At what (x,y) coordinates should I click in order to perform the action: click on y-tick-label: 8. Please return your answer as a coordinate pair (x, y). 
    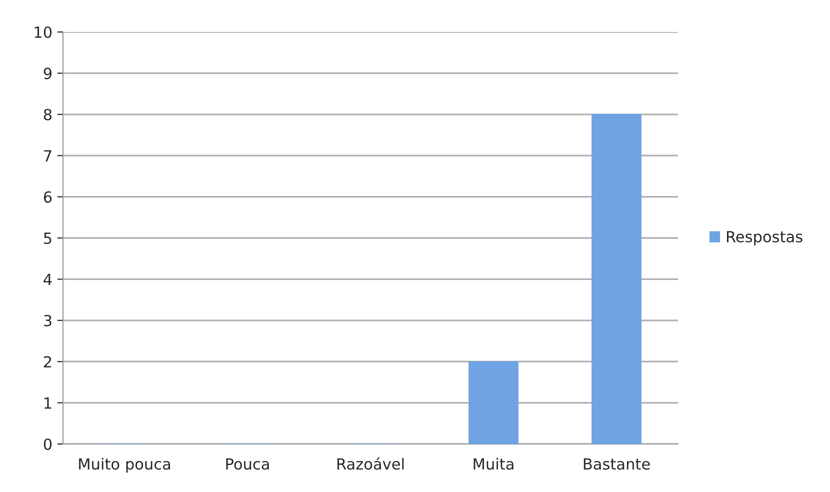
    Looking at the image, I should click on (48, 114).